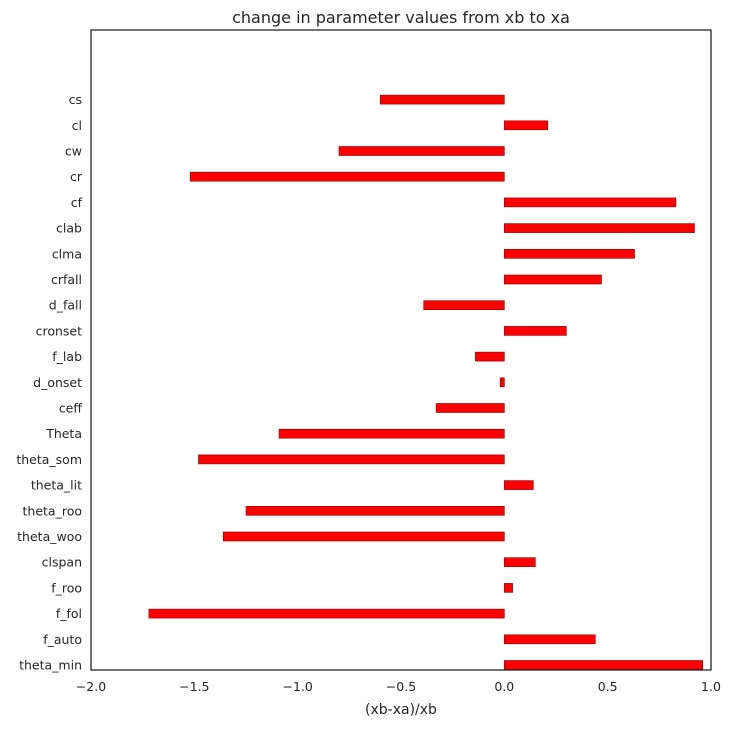 Image resolution: width=730 pixels, height=730 pixels. What do you see at coordinates (508, 588) in the screenshot?
I see `bar-f_roo` at bounding box center [508, 588].